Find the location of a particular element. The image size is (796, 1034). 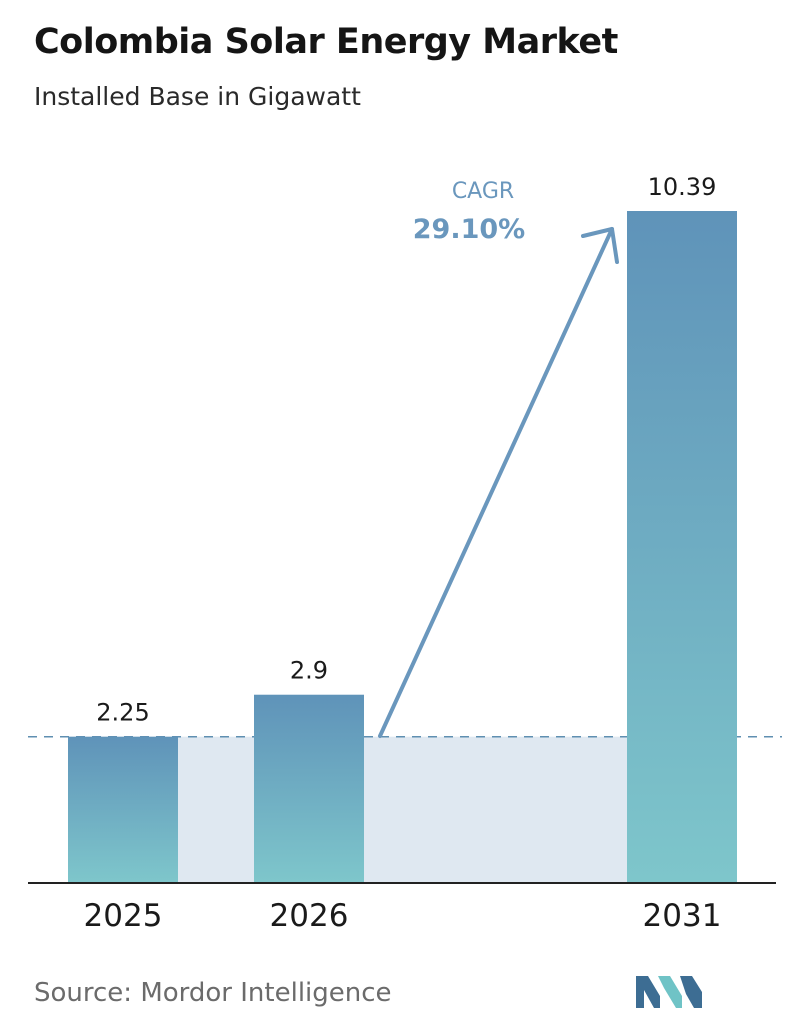

x-tick-2025: 2025 is located at coordinates (123, 916).